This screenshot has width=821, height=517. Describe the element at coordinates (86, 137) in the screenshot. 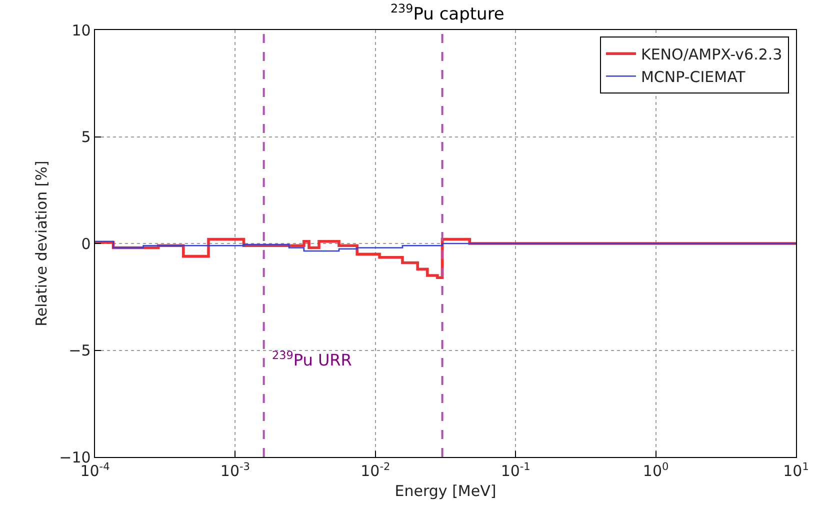

I see `y-tick-label: 5` at that location.